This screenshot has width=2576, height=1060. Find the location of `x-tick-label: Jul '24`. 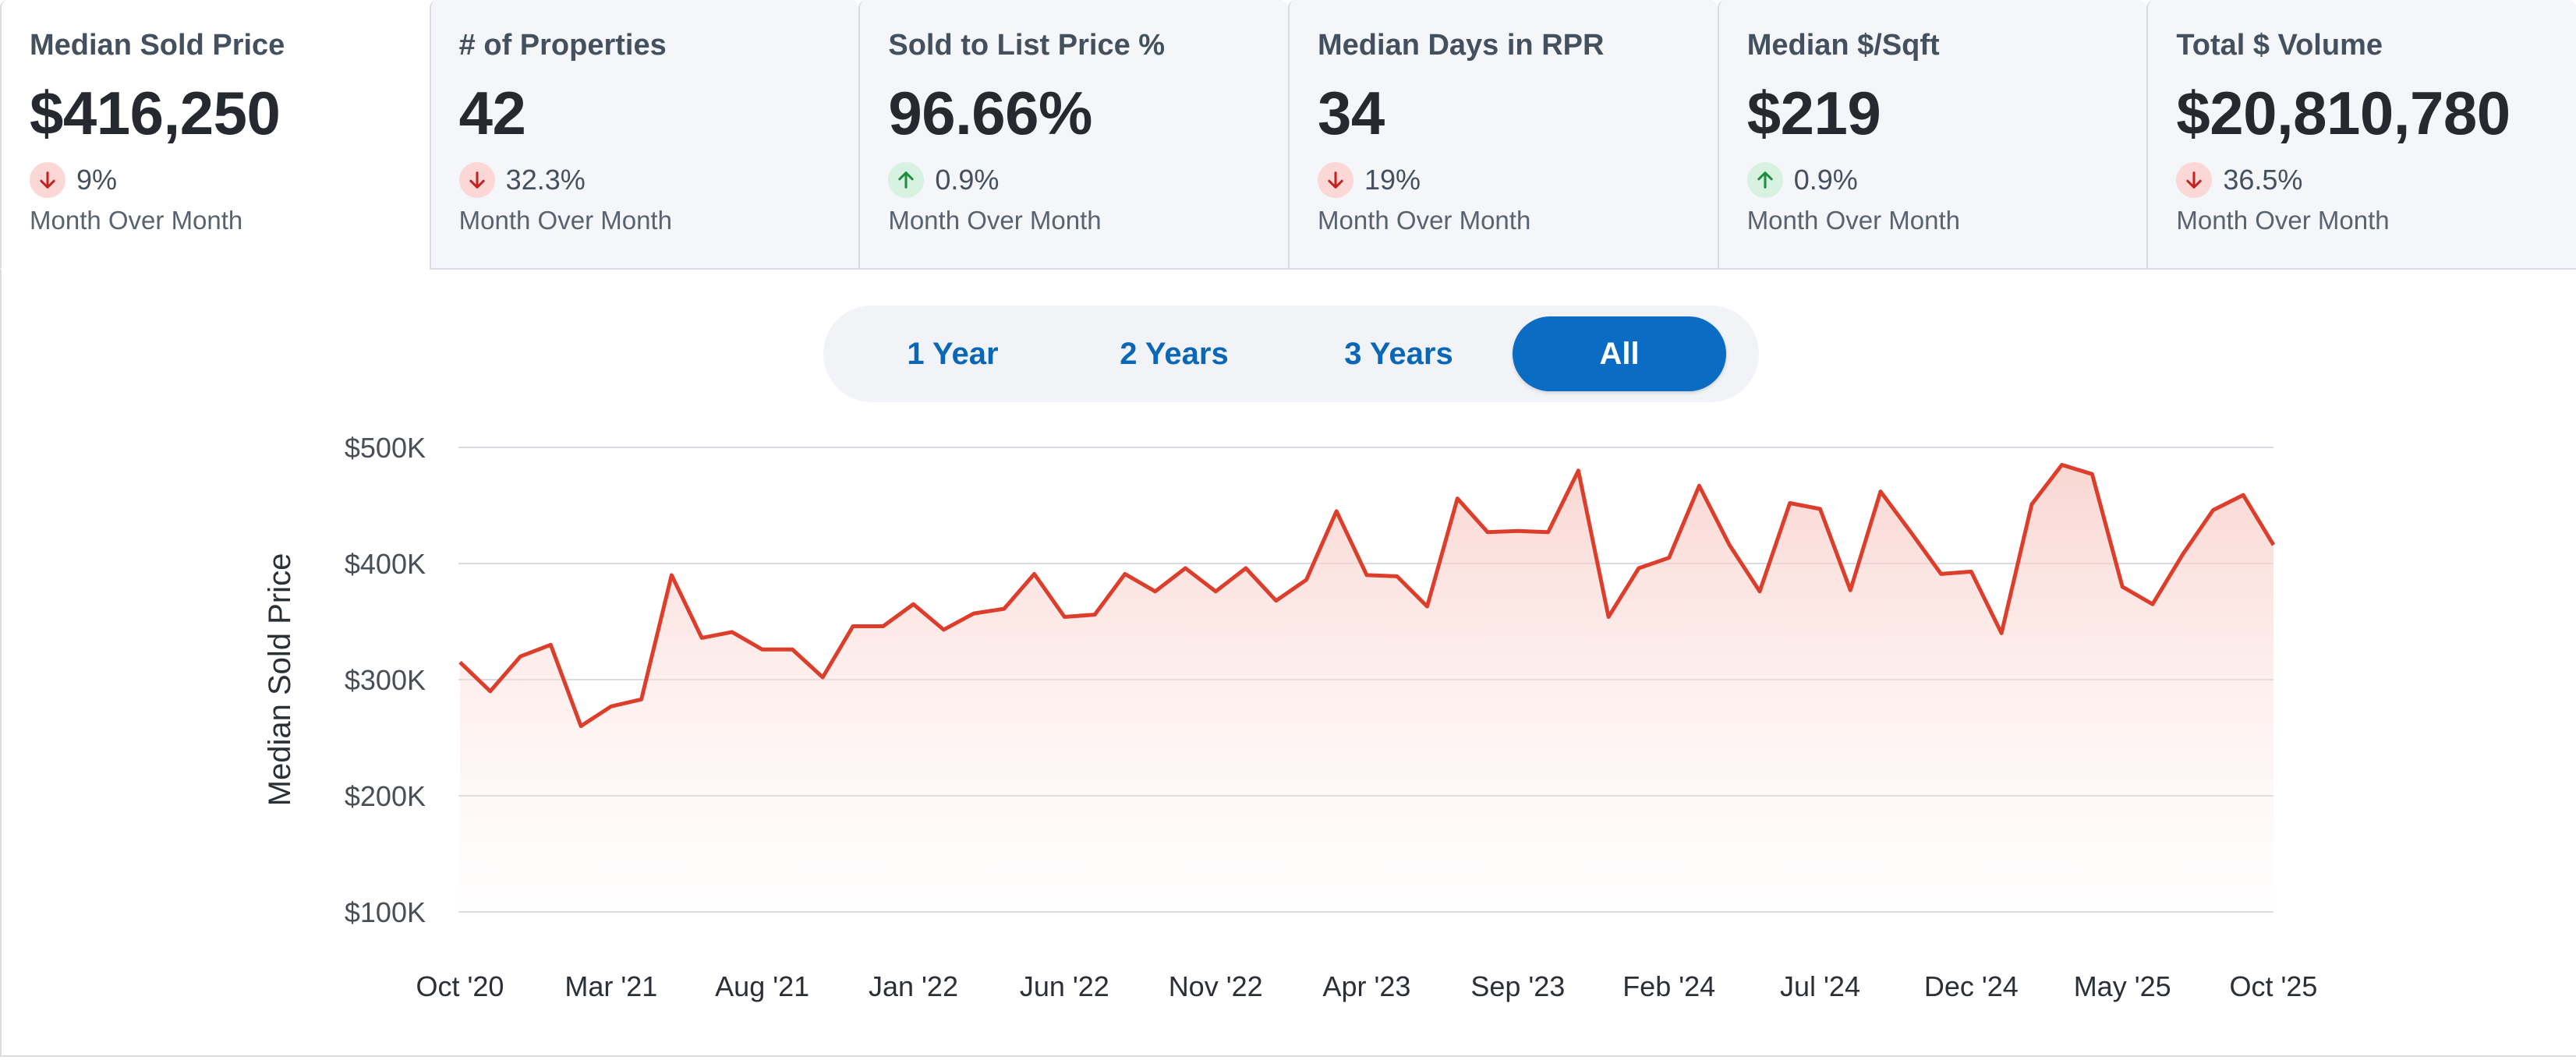

x-tick-label: Jul '24 is located at coordinates (1820, 986).